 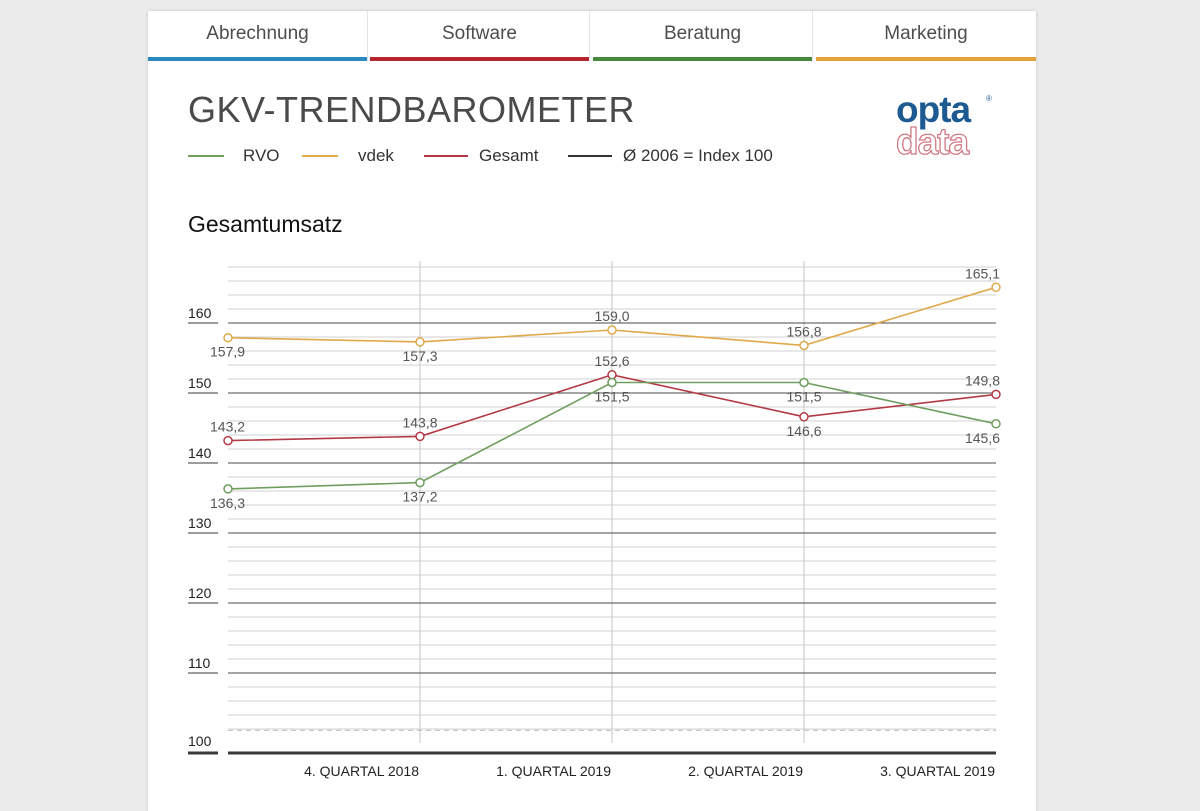 I want to click on legend-swatch-vdek, so click(x=320, y=156).